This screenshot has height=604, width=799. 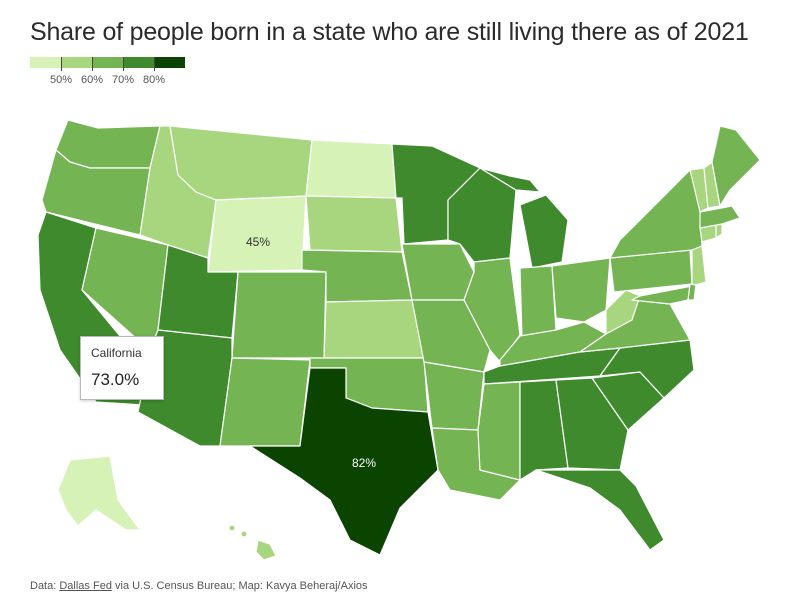 What do you see at coordinates (538, 302) in the screenshot?
I see `state-indiana` at bounding box center [538, 302].